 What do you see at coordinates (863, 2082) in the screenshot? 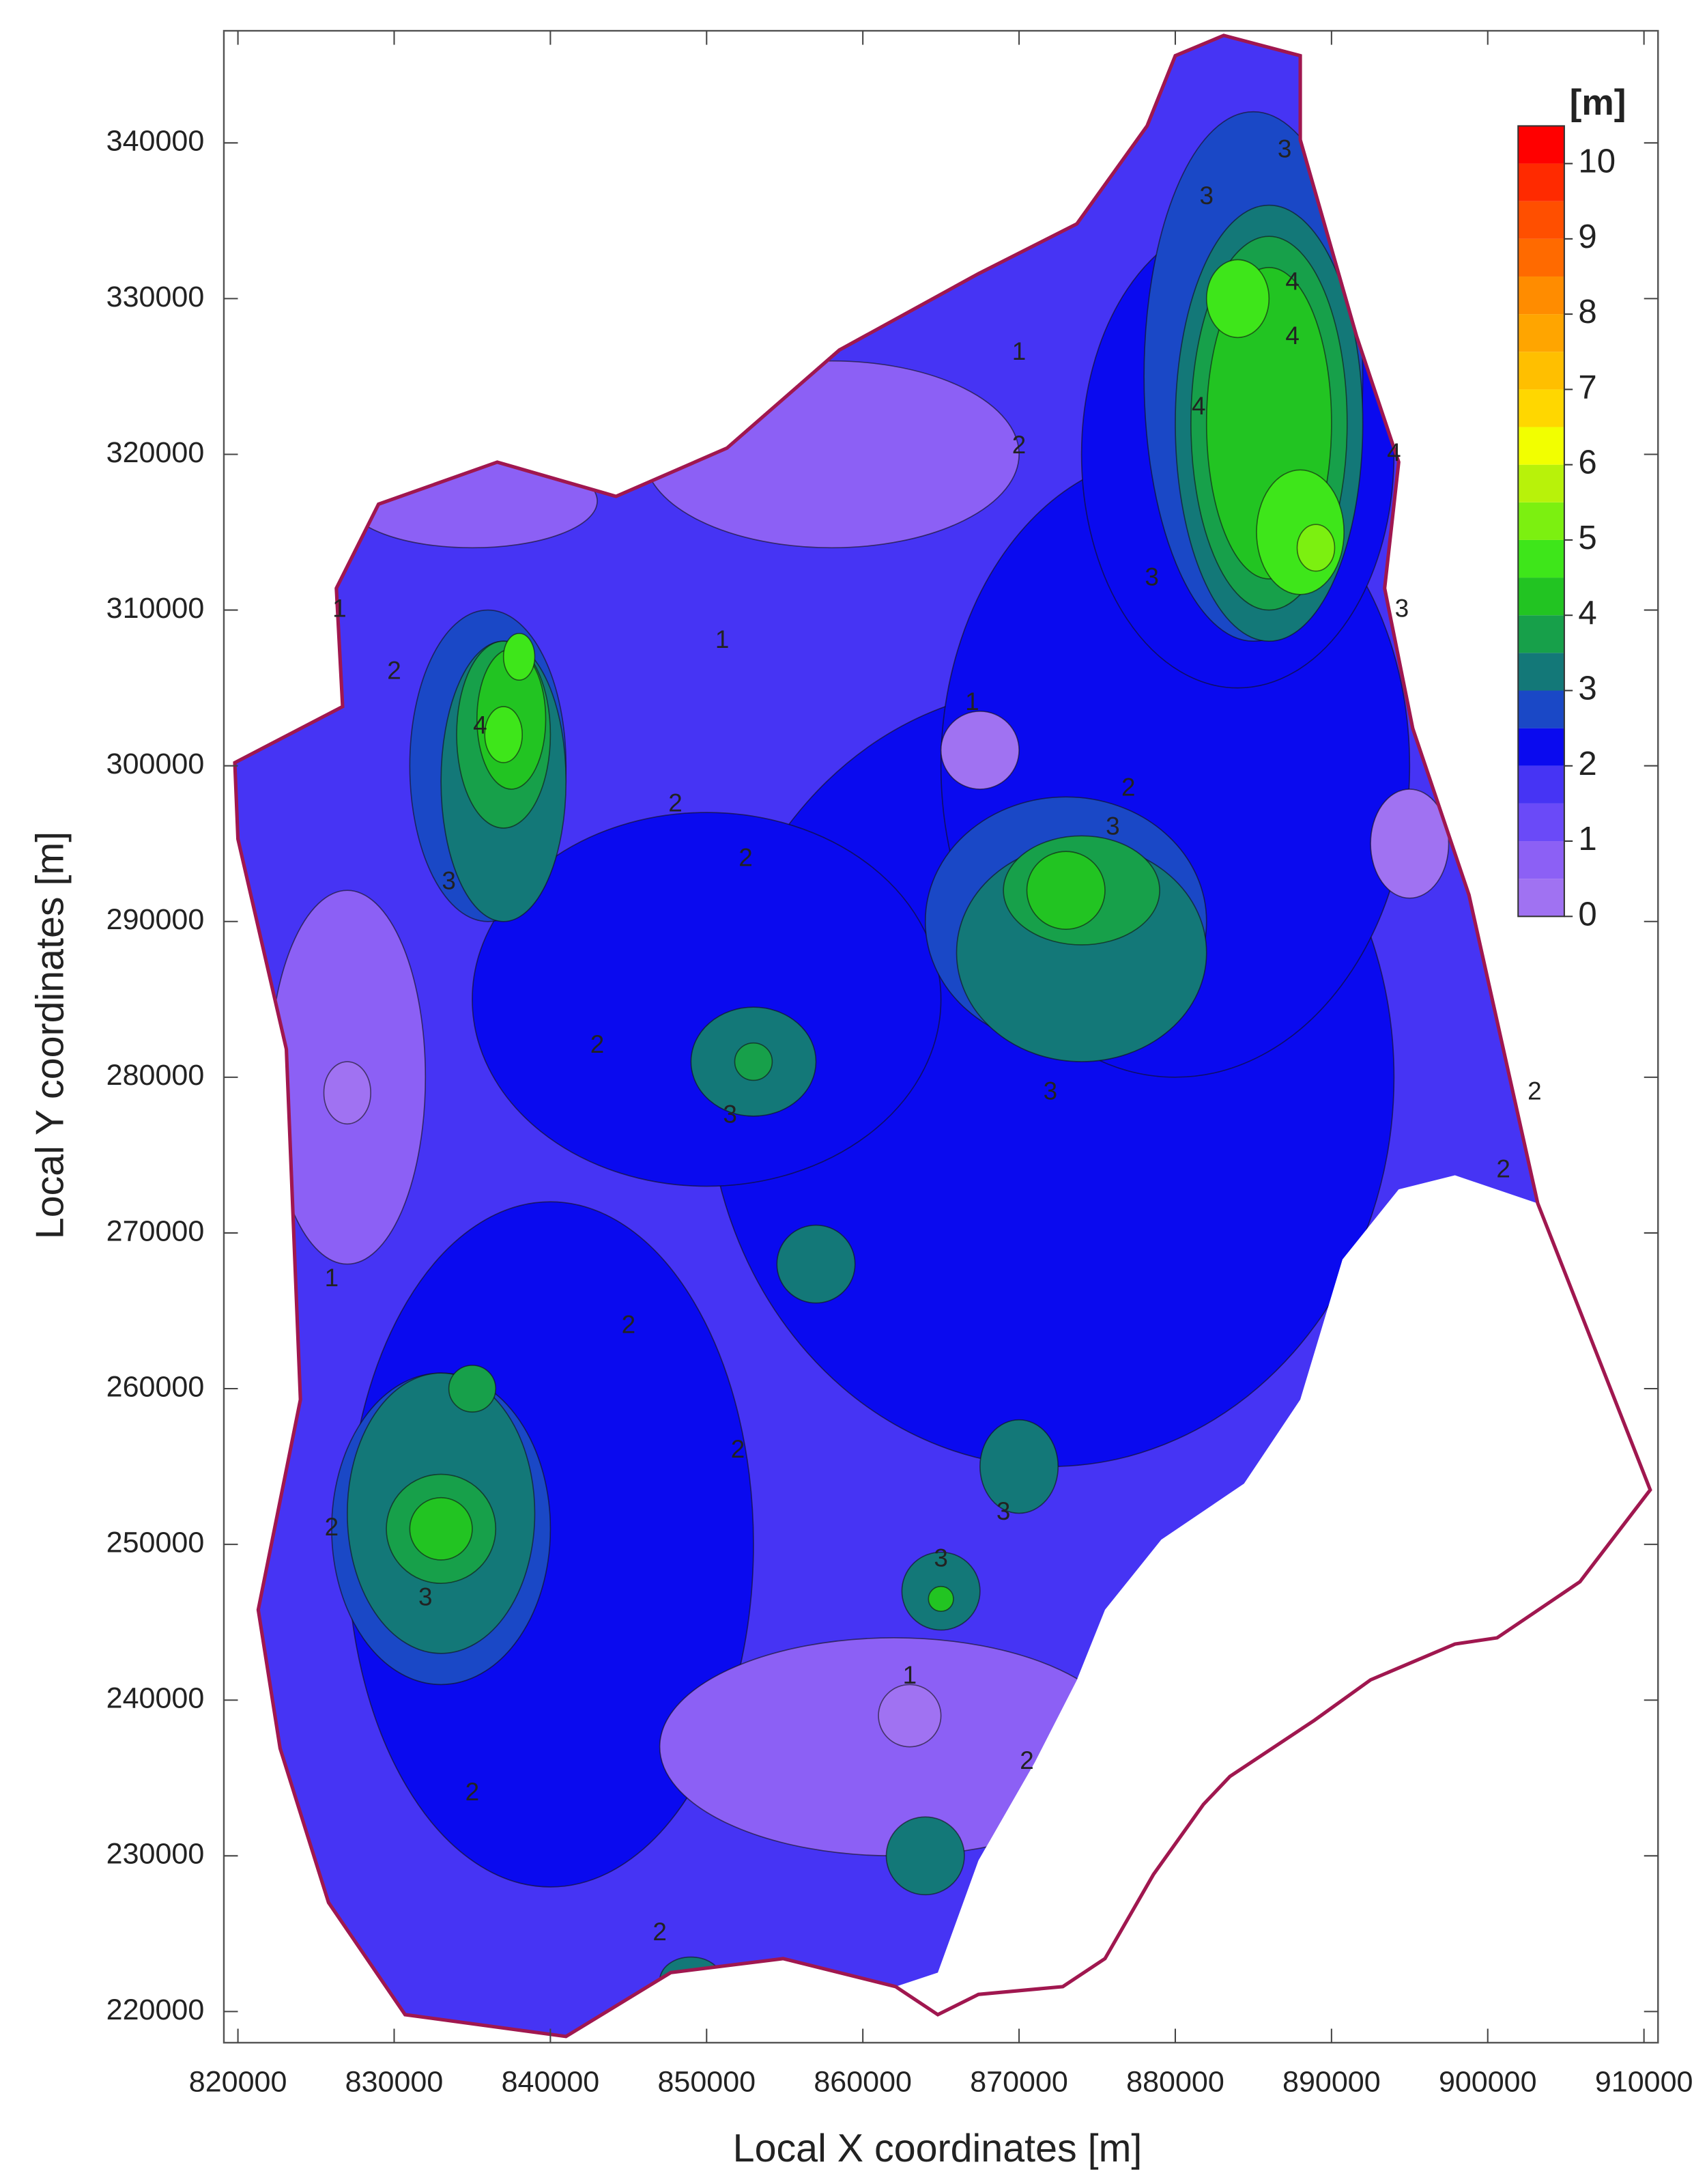
I see `x-tick-label: 860000` at bounding box center [863, 2082].